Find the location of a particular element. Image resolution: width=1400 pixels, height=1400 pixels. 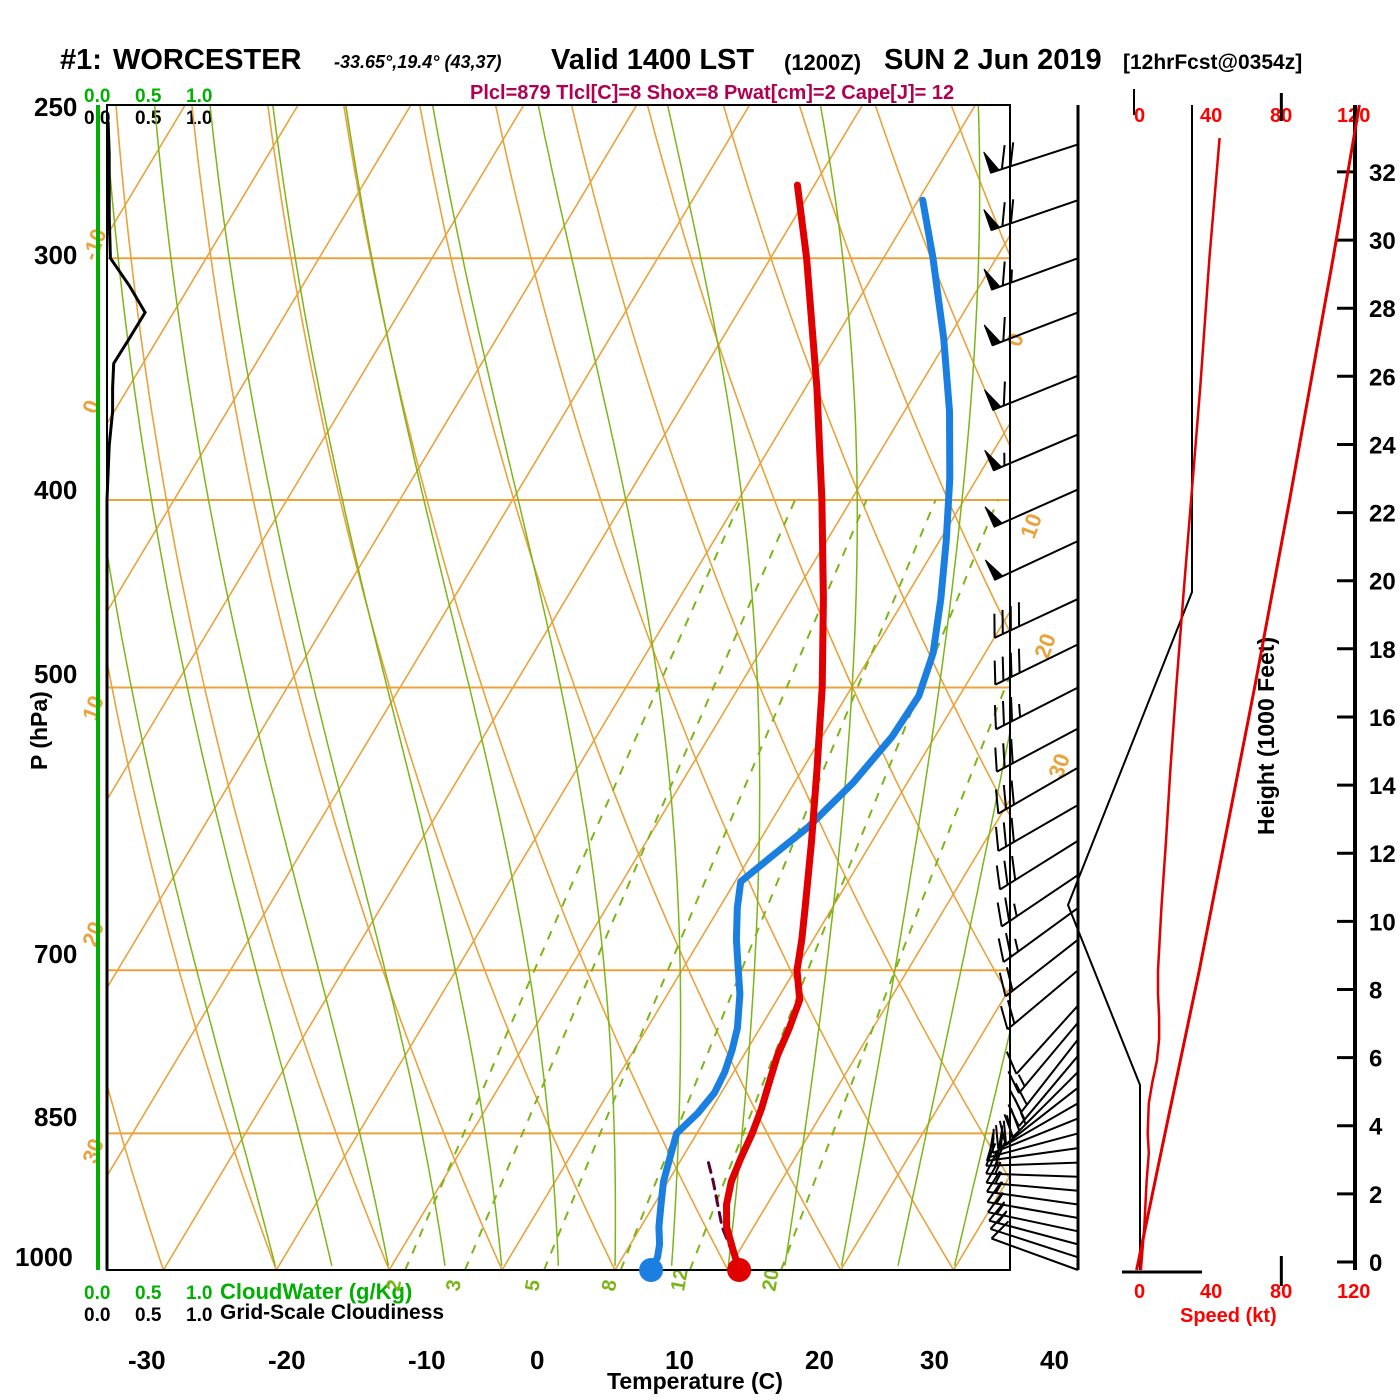

temperature-tick-10: 10 is located at coordinates (679, 1360).